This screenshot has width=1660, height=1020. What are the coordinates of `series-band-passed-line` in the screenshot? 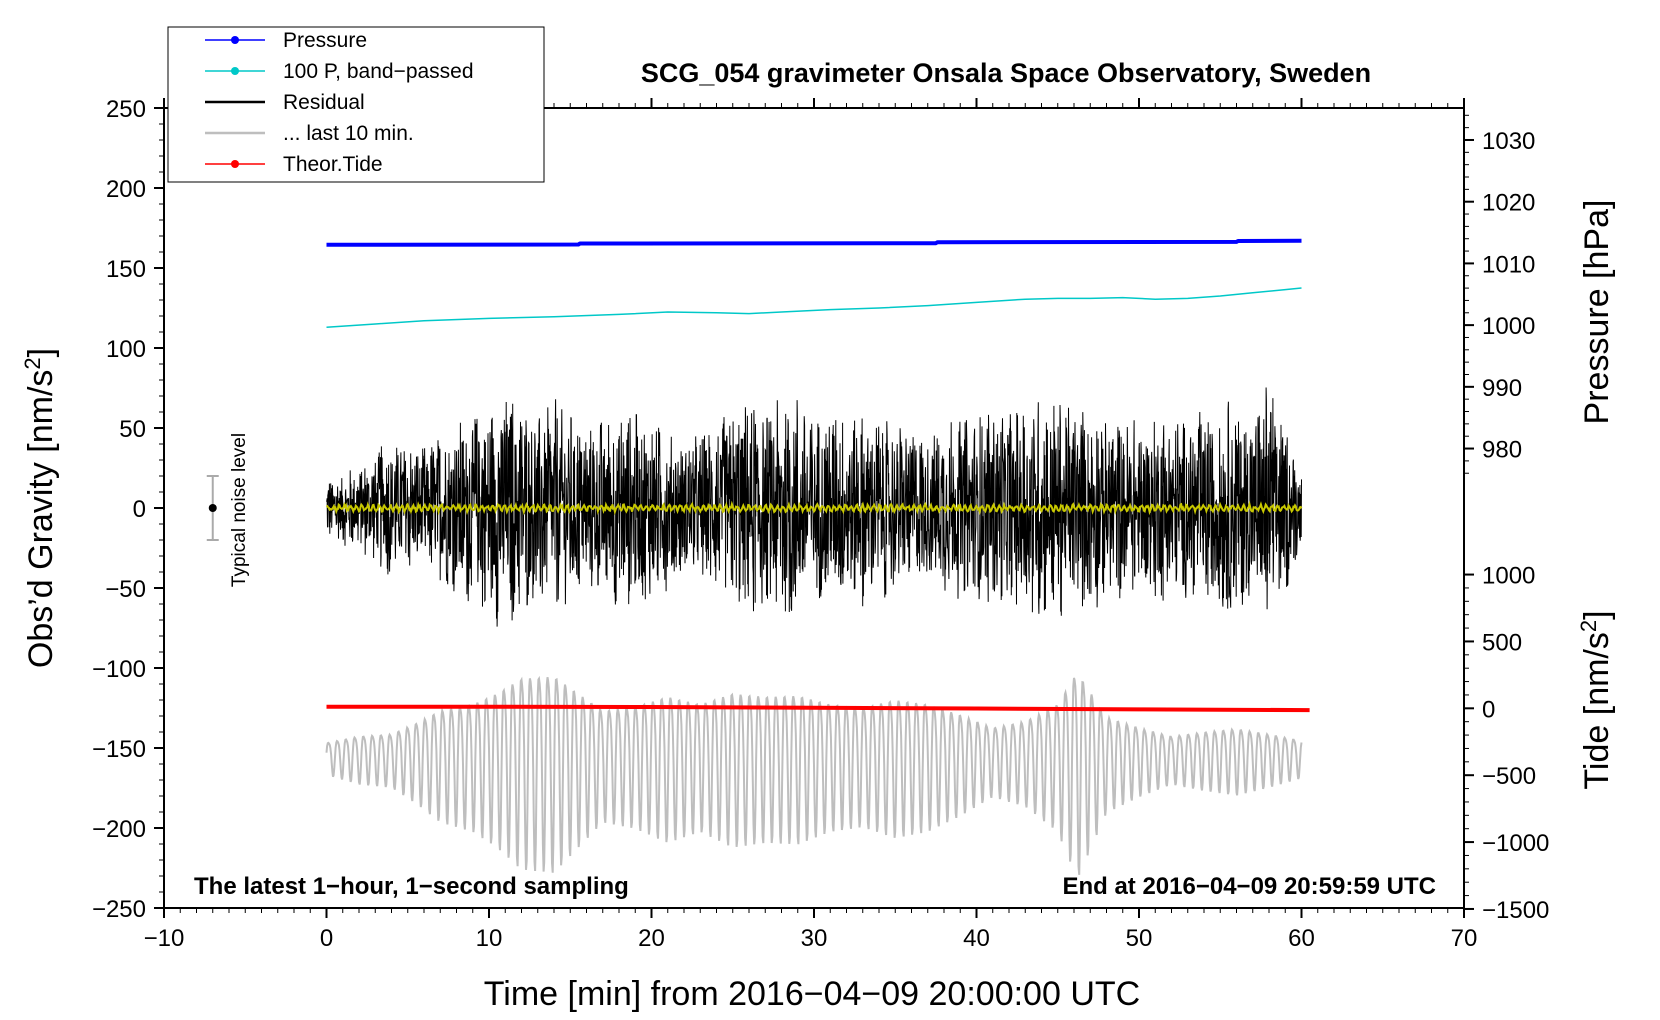 It's located at (814, 307).